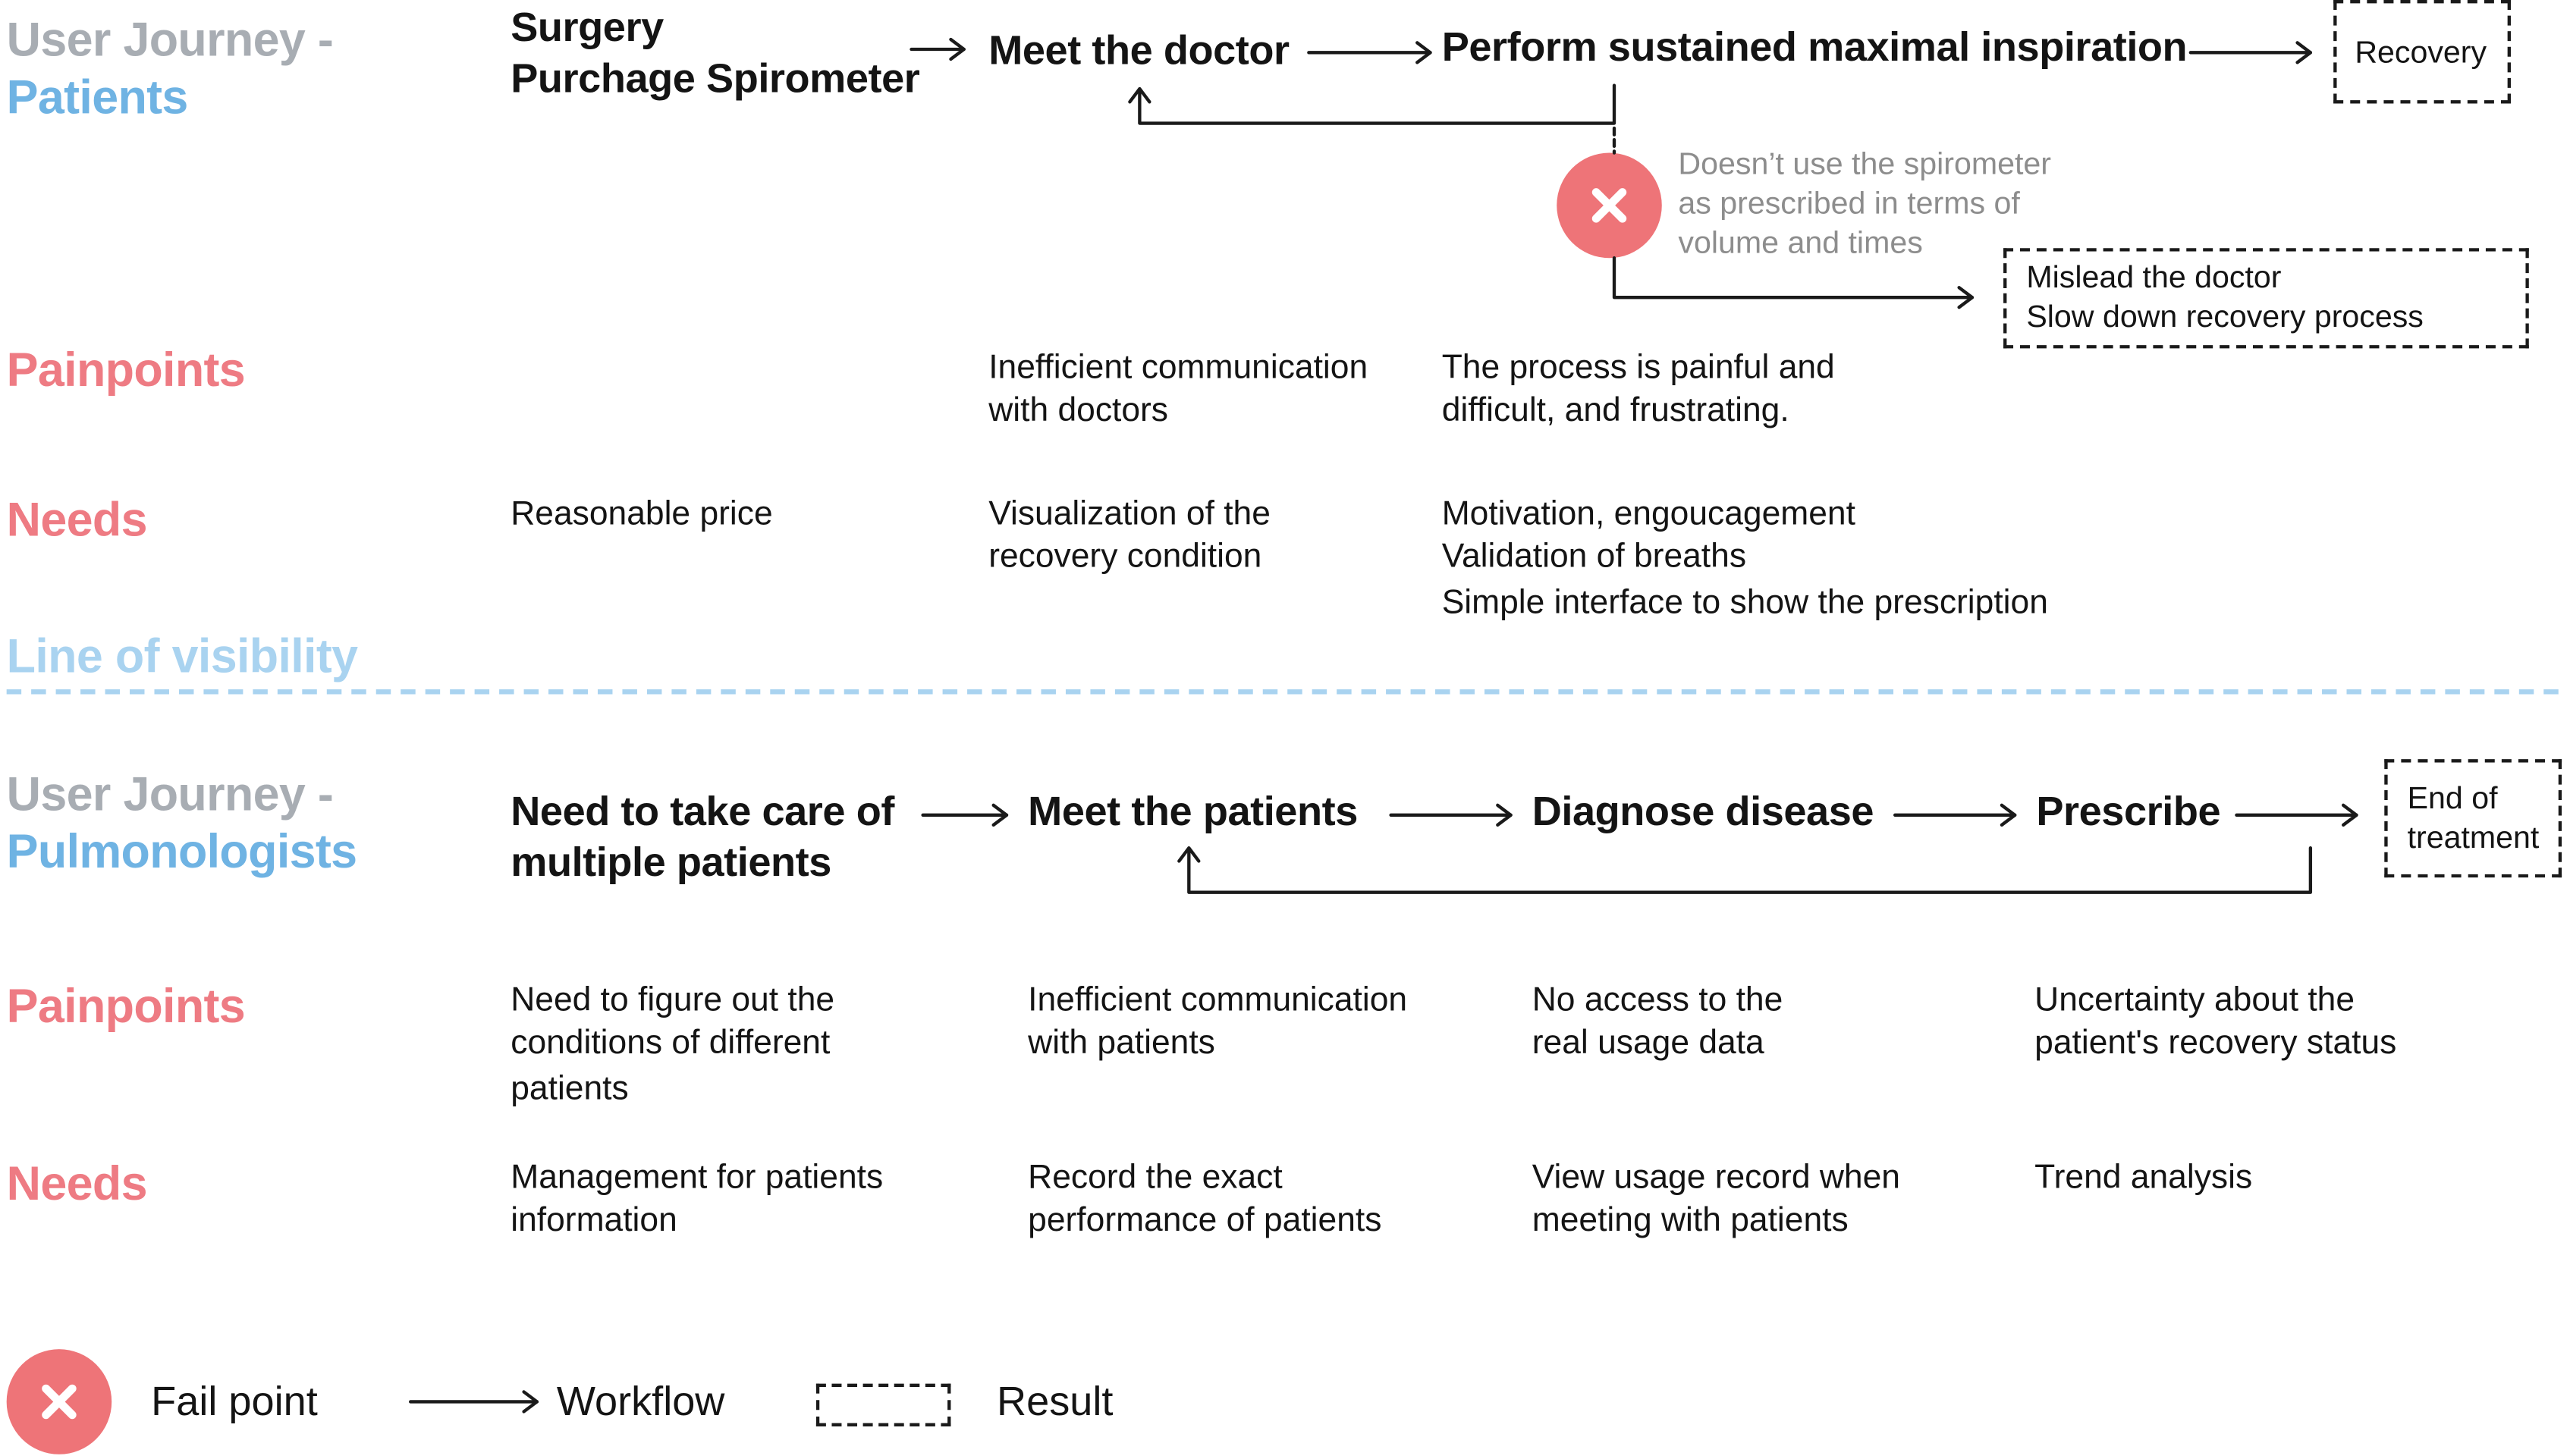 This screenshot has width=2570, height=1456. Describe the element at coordinates (1193, 812) in the screenshot. I see `doctor-step-meet-patients: Meet the patients` at that location.